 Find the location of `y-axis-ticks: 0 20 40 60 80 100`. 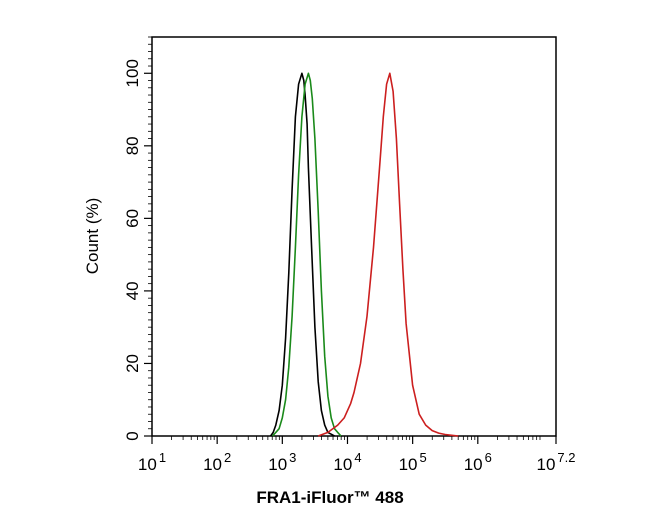

y-axis-ticks: 0 20 40 60 80 100 is located at coordinates (137, 238).